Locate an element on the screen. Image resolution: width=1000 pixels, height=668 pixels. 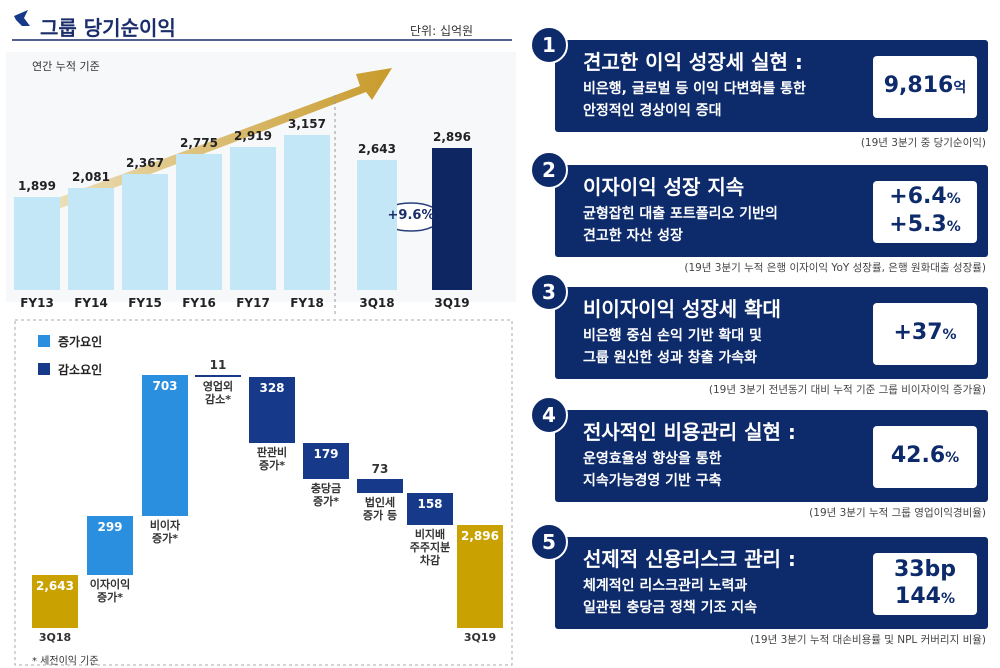
step-badge: 3 is located at coordinates (549, 292).